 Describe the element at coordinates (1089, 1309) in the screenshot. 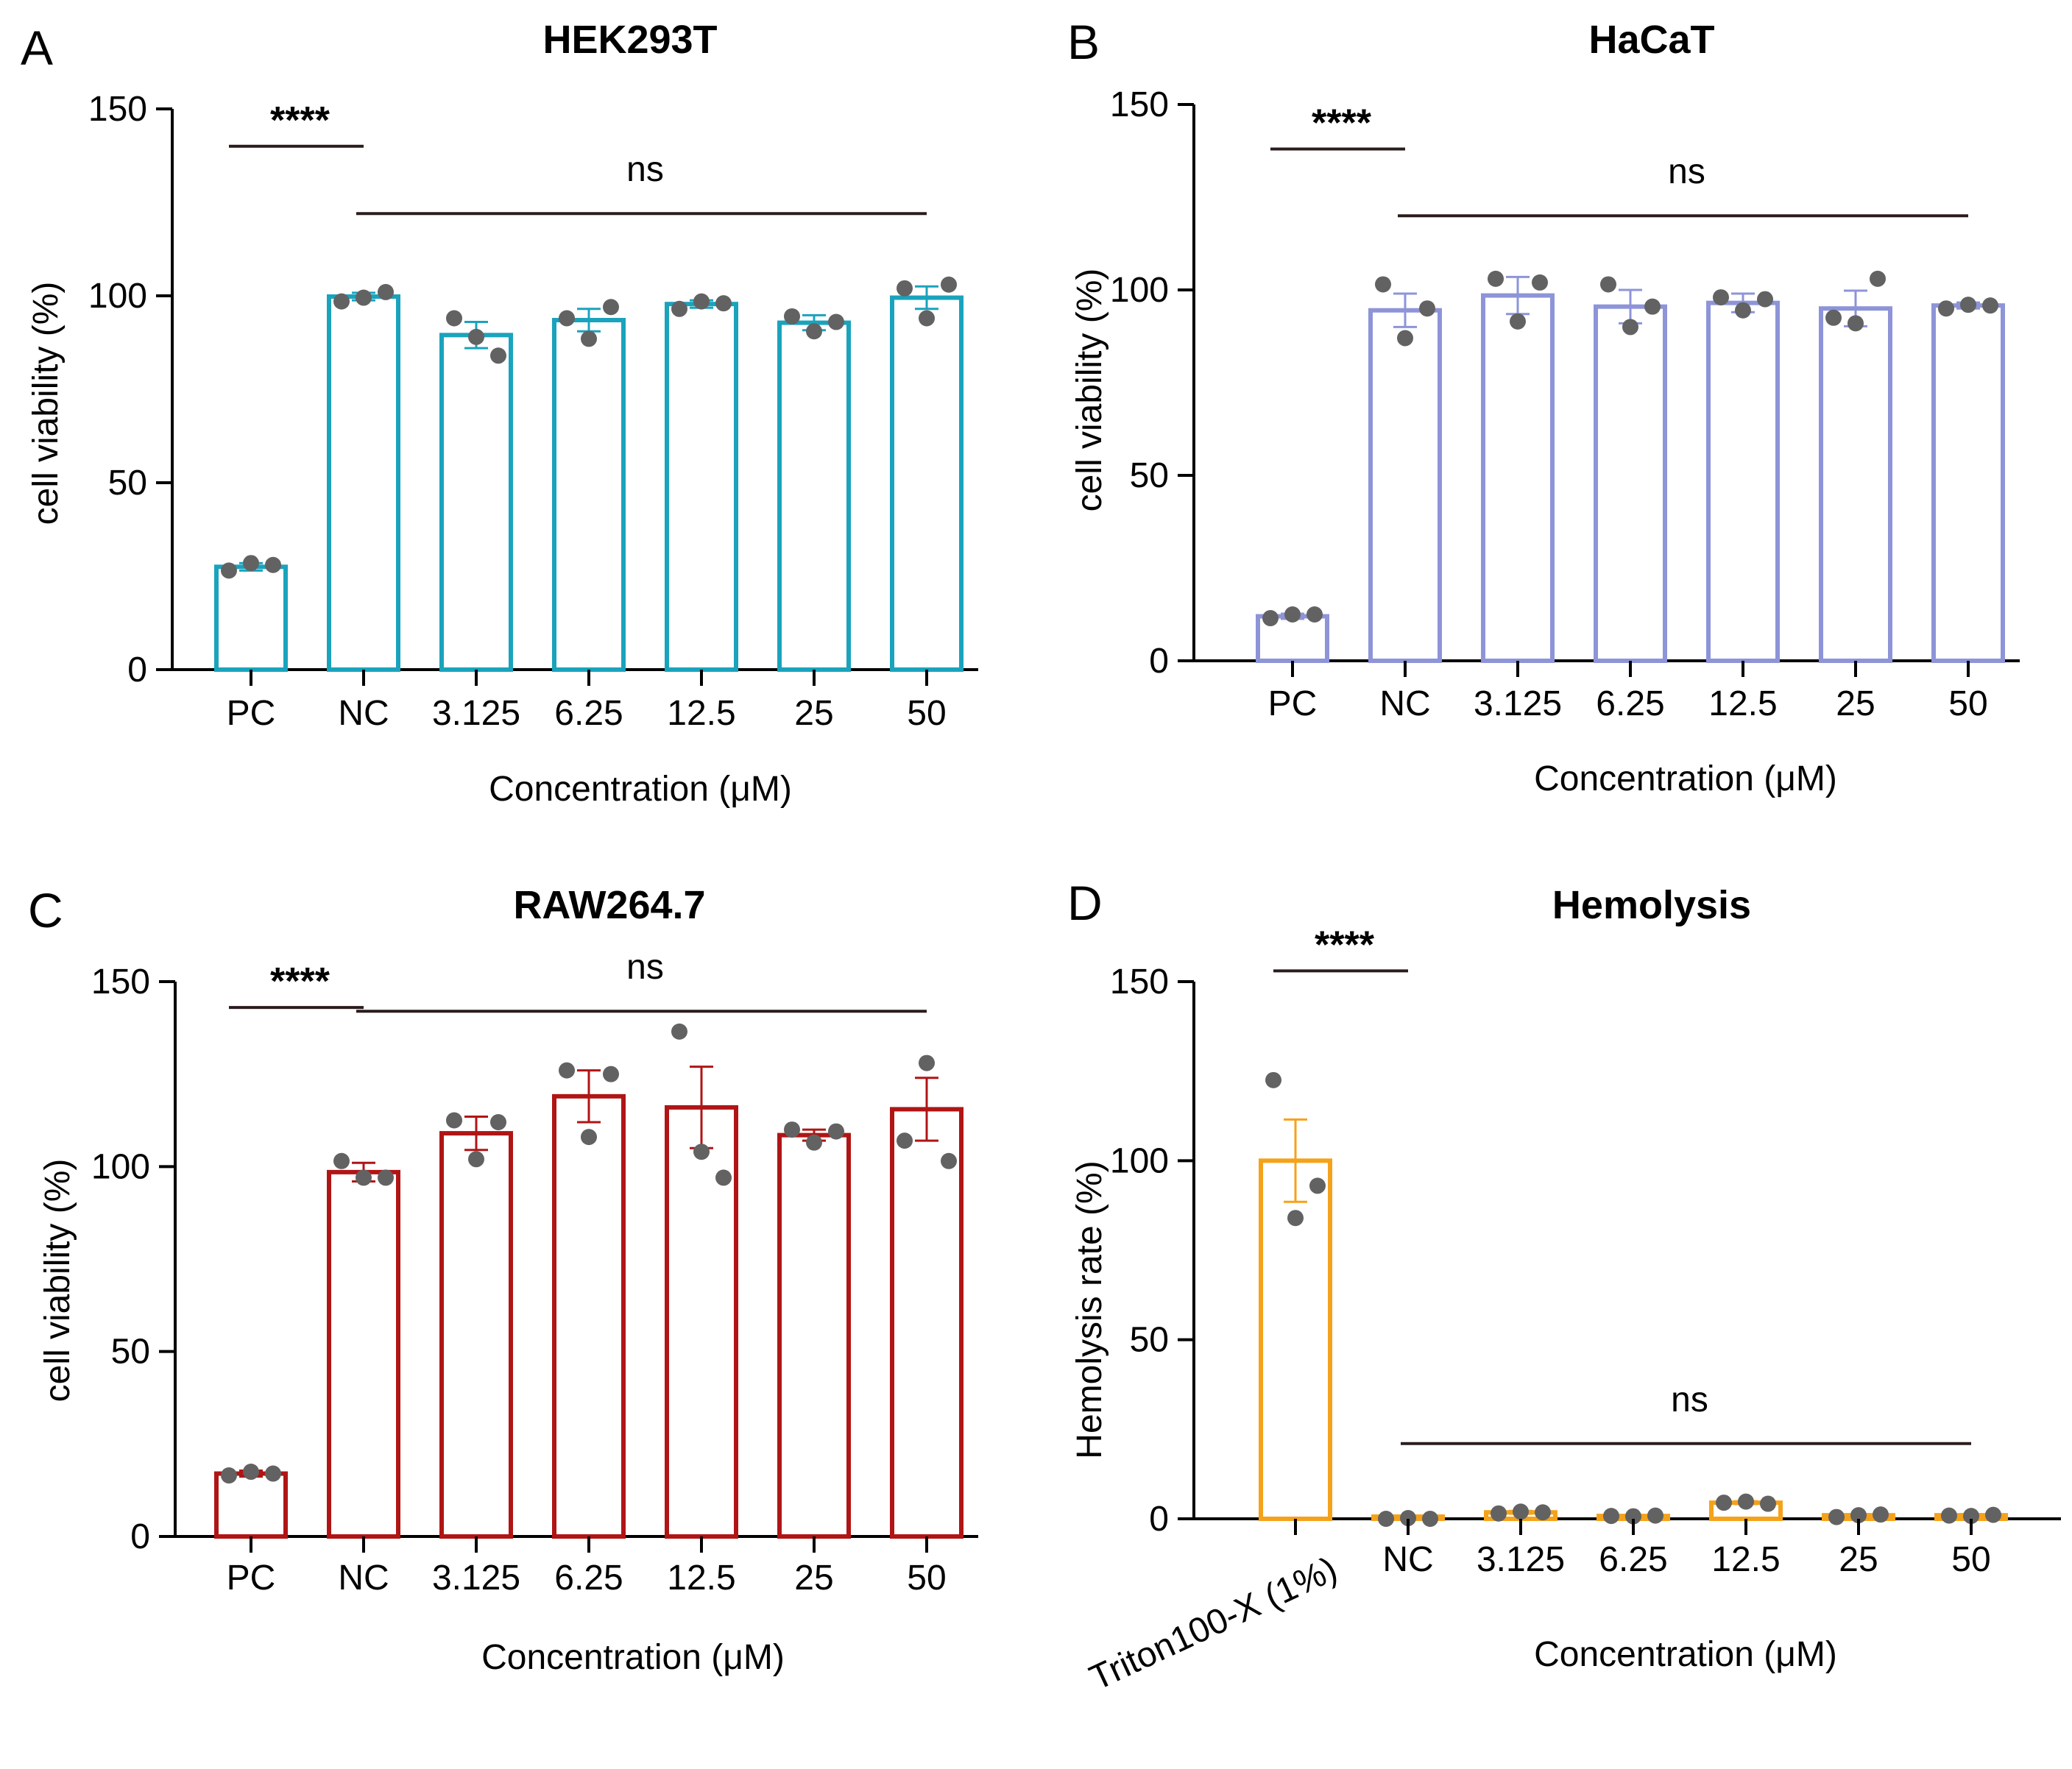

I see `y-axis-label: Hemolysis rate (%)` at that location.